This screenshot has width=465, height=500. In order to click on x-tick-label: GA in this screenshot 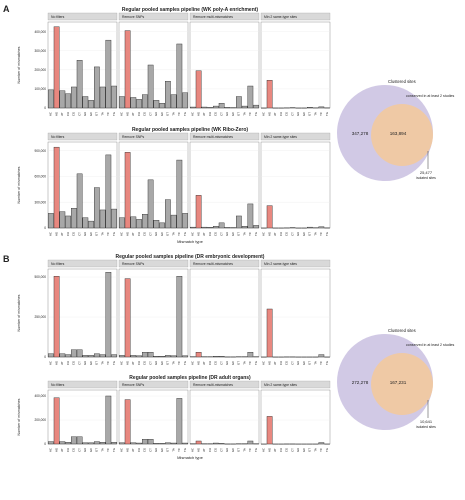, I will do `click(298, 450)`.